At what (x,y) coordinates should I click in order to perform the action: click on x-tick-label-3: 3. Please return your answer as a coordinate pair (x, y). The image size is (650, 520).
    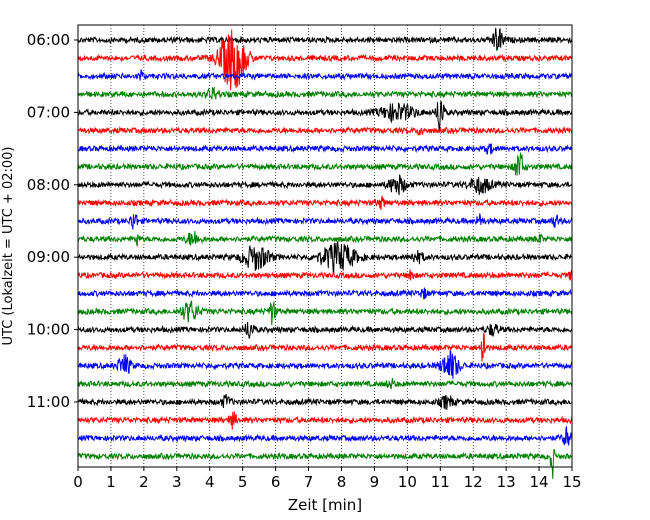
    Looking at the image, I should click on (177, 482).